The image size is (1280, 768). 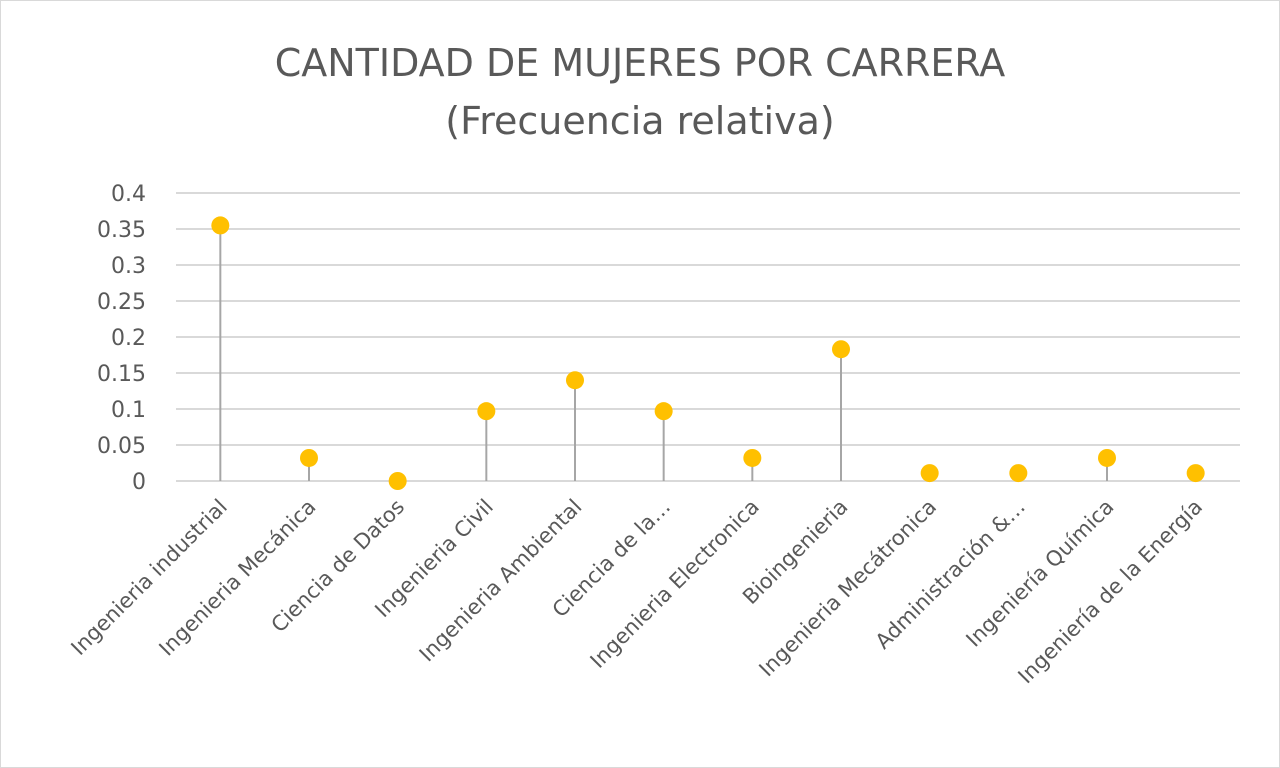 I want to click on chart-title-line2: (Frecuencia relativa), so click(x=640, y=121).